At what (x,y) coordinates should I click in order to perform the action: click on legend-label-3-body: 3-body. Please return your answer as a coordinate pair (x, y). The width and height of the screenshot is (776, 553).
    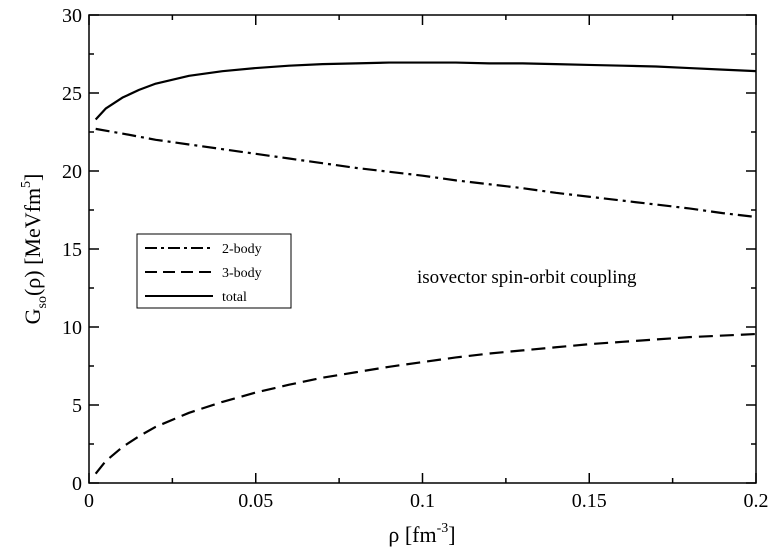
    Looking at the image, I should click on (242, 273).